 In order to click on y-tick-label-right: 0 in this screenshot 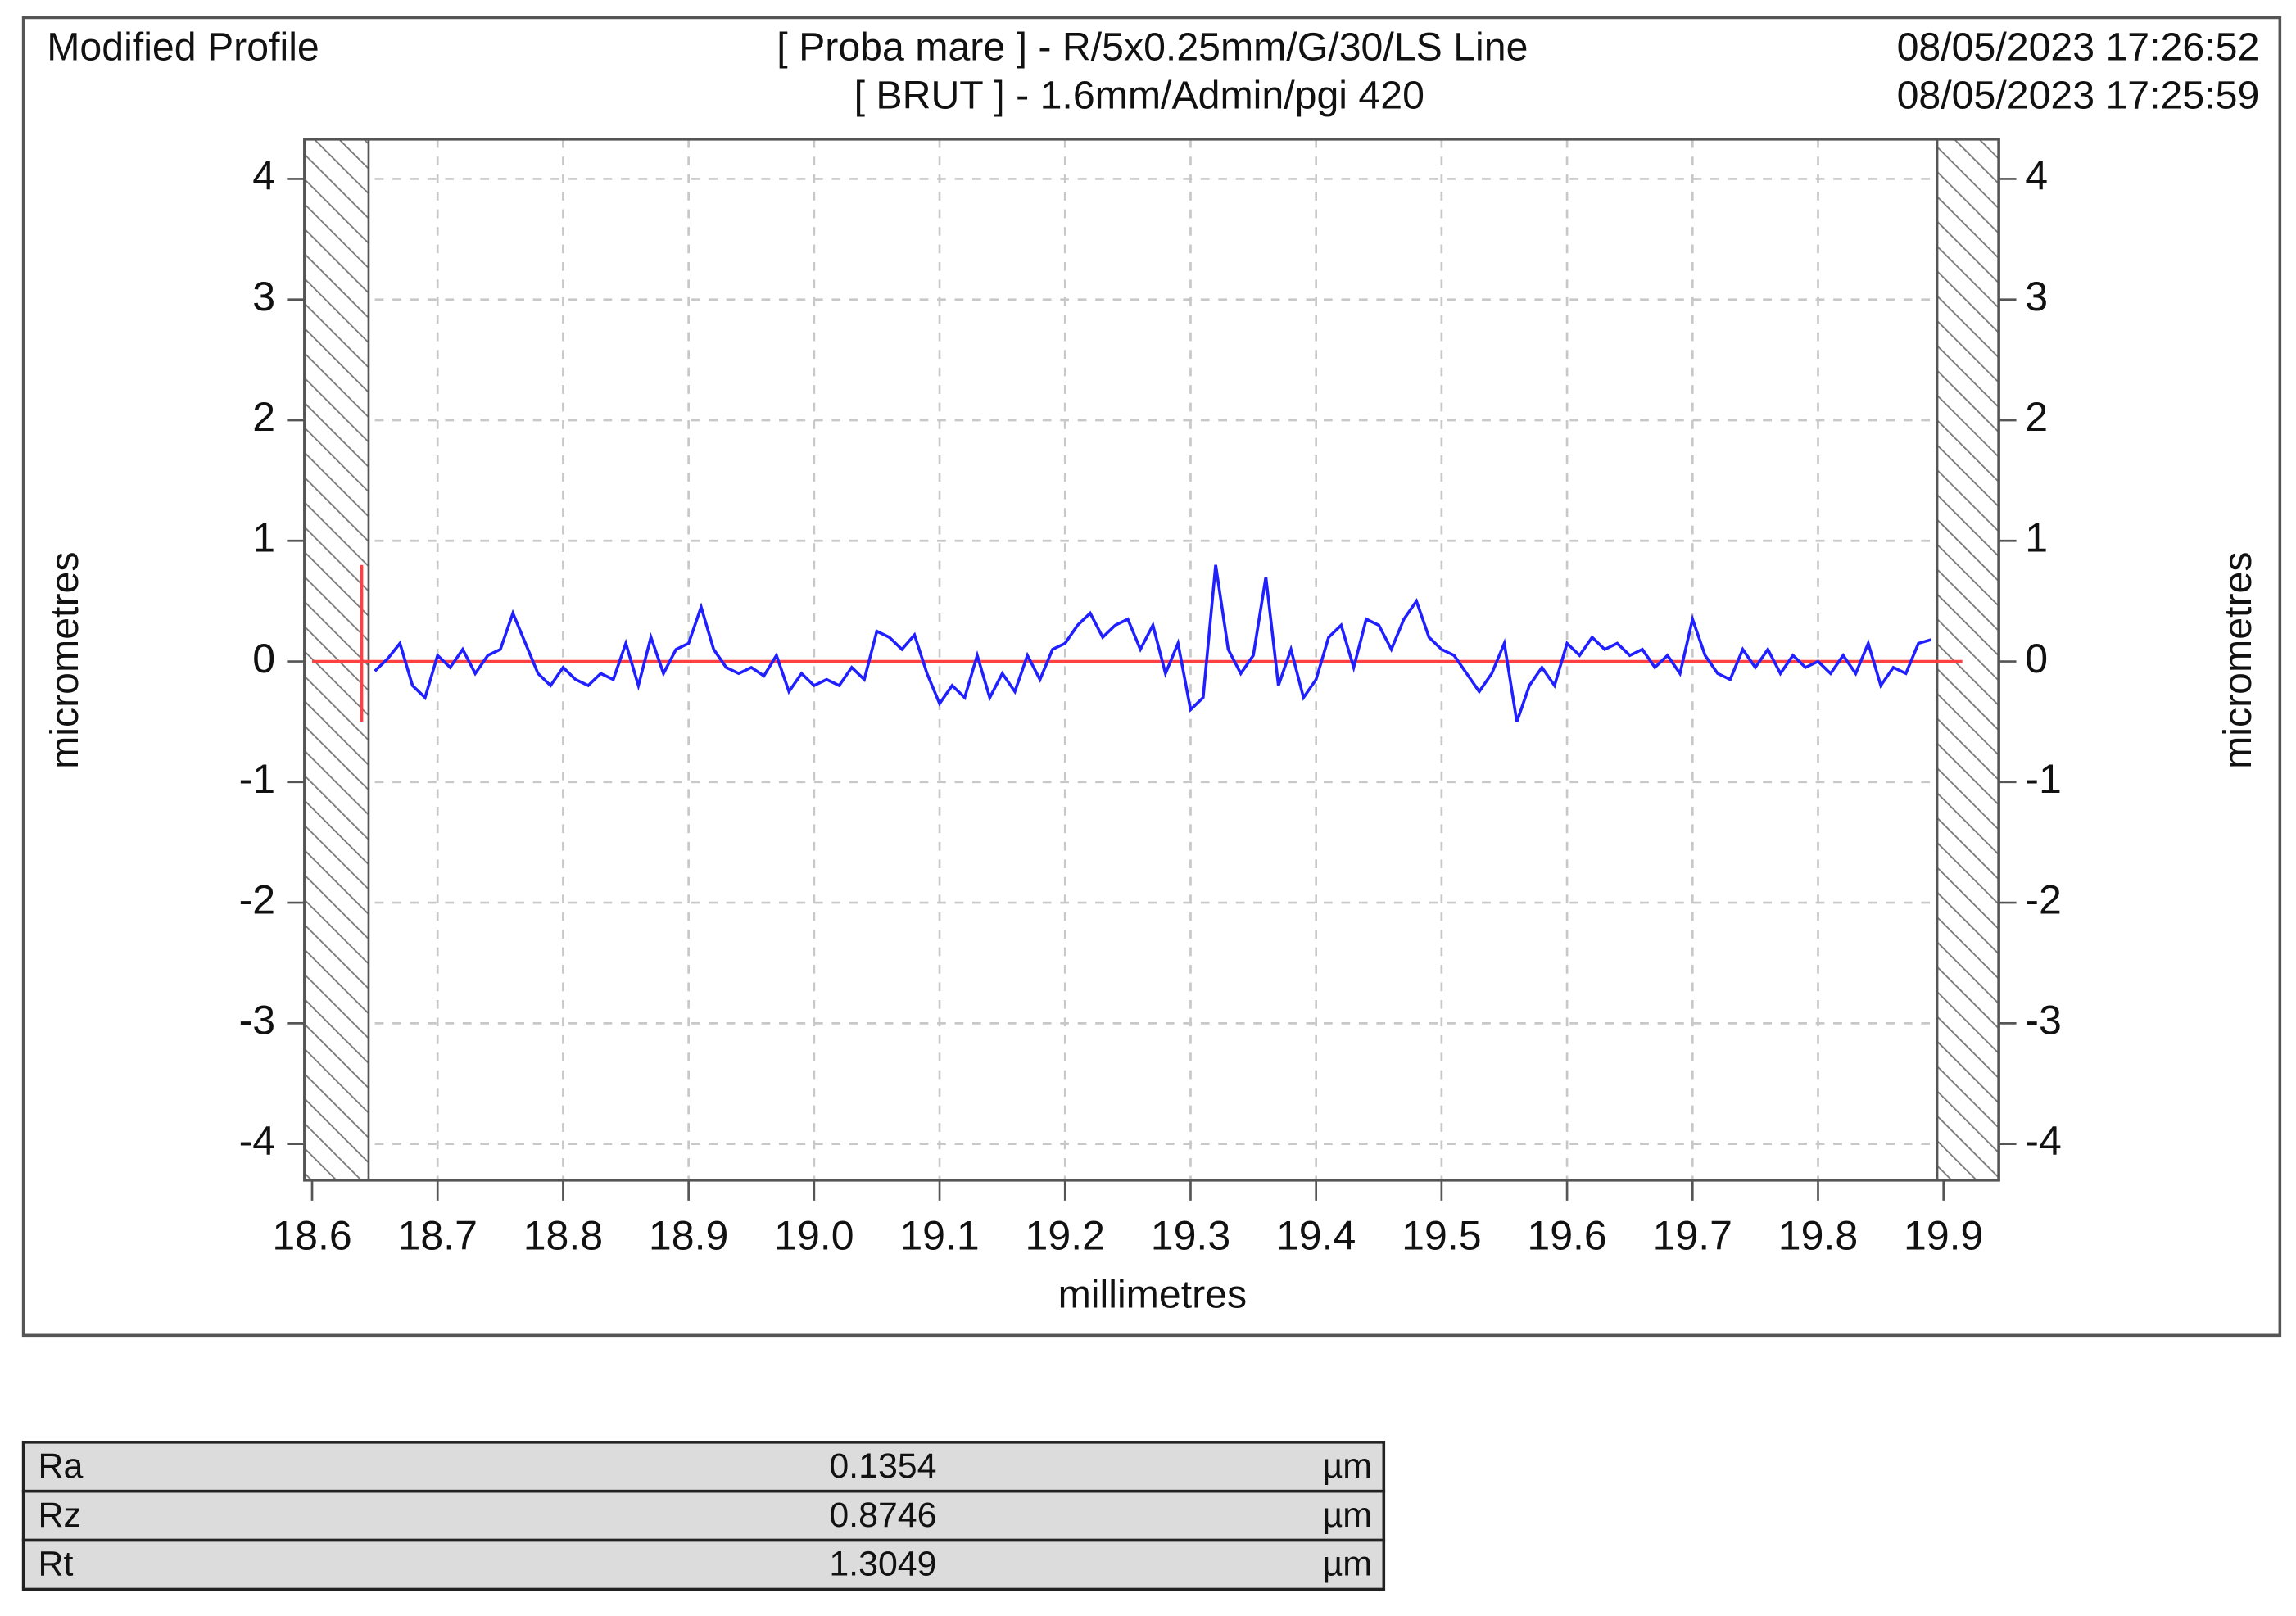, I will do `click(2036, 658)`.